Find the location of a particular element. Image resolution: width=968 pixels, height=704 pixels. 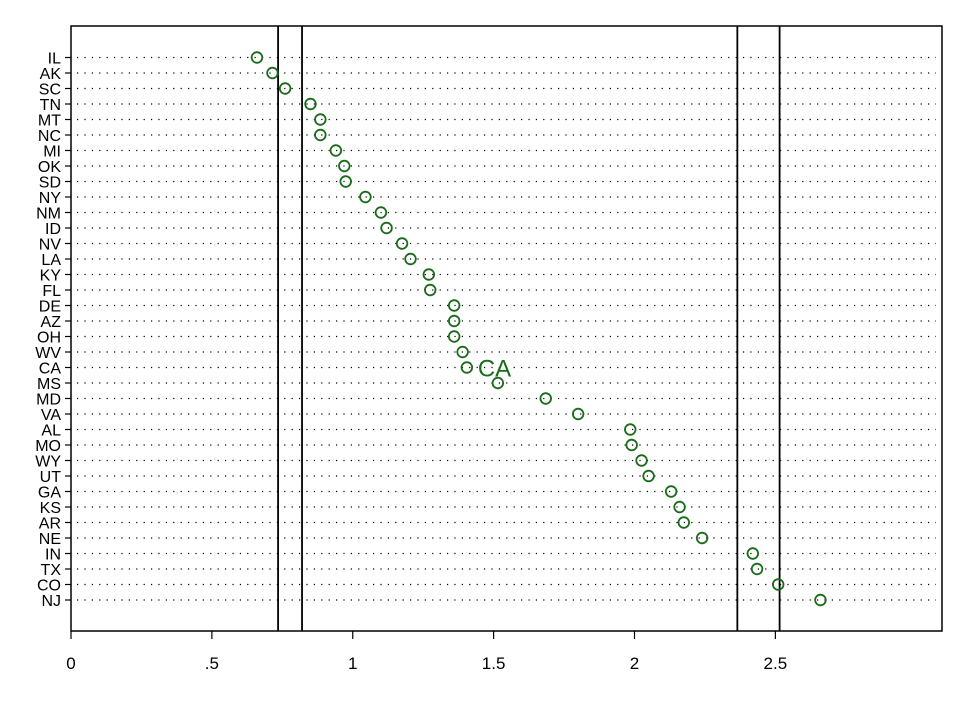

data-point-wy is located at coordinates (641, 460).